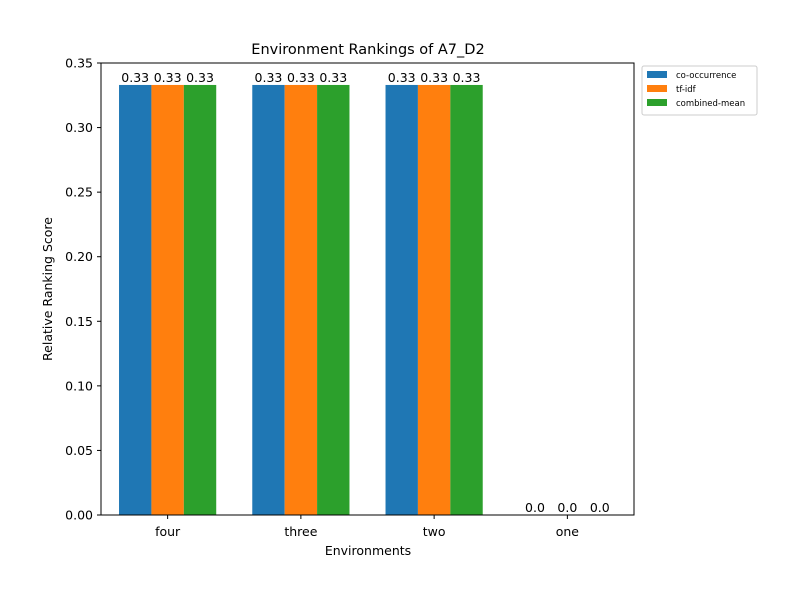 This screenshot has height=600, width=800. Describe the element at coordinates (710, 104) in the screenshot. I see `legend-label: combined-mean` at that location.